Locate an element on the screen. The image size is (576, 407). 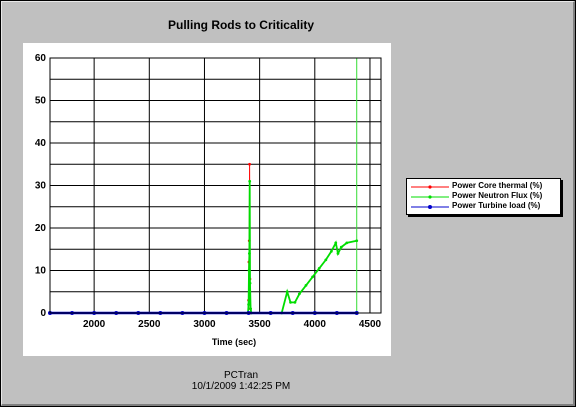
chart-title: Pulling Rods to Criticality is located at coordinates (240, 25).